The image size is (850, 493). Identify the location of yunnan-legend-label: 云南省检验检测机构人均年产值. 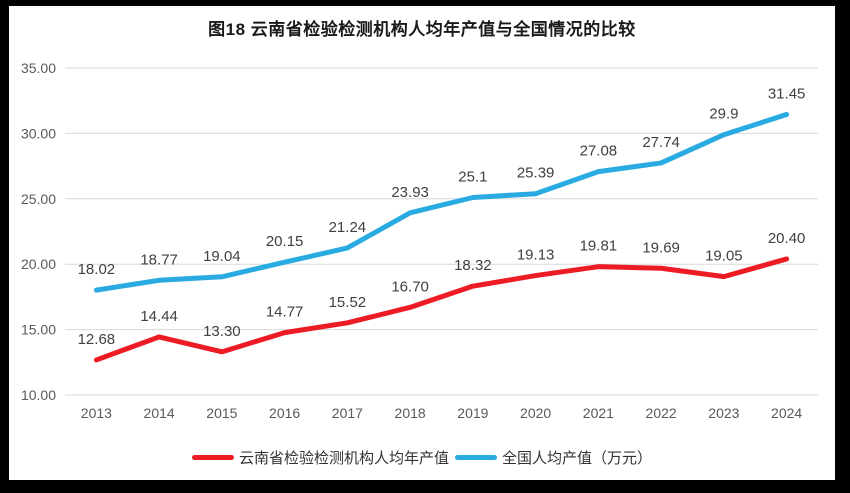
(343, 458).